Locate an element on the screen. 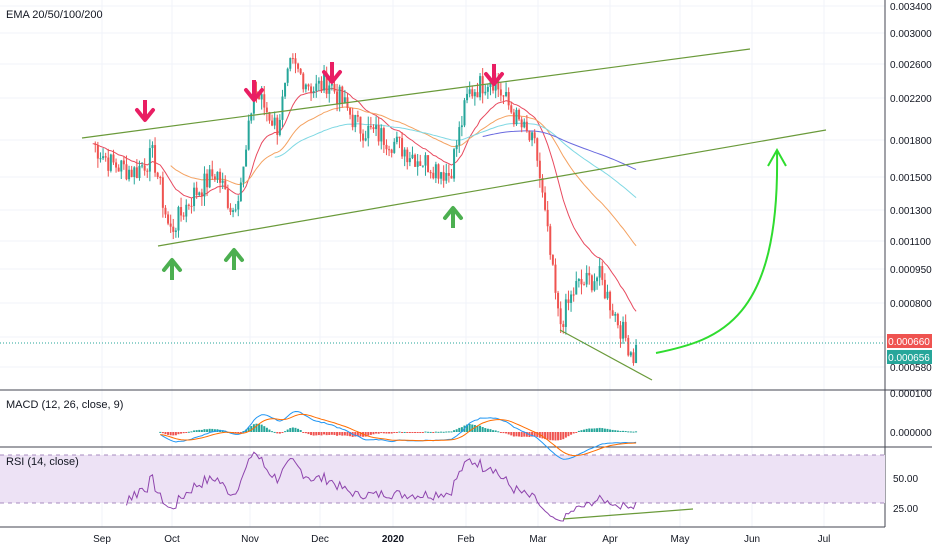 This screenshot has height=550, width=932. projection-arrow-curve is located at coordinates (717, 252).